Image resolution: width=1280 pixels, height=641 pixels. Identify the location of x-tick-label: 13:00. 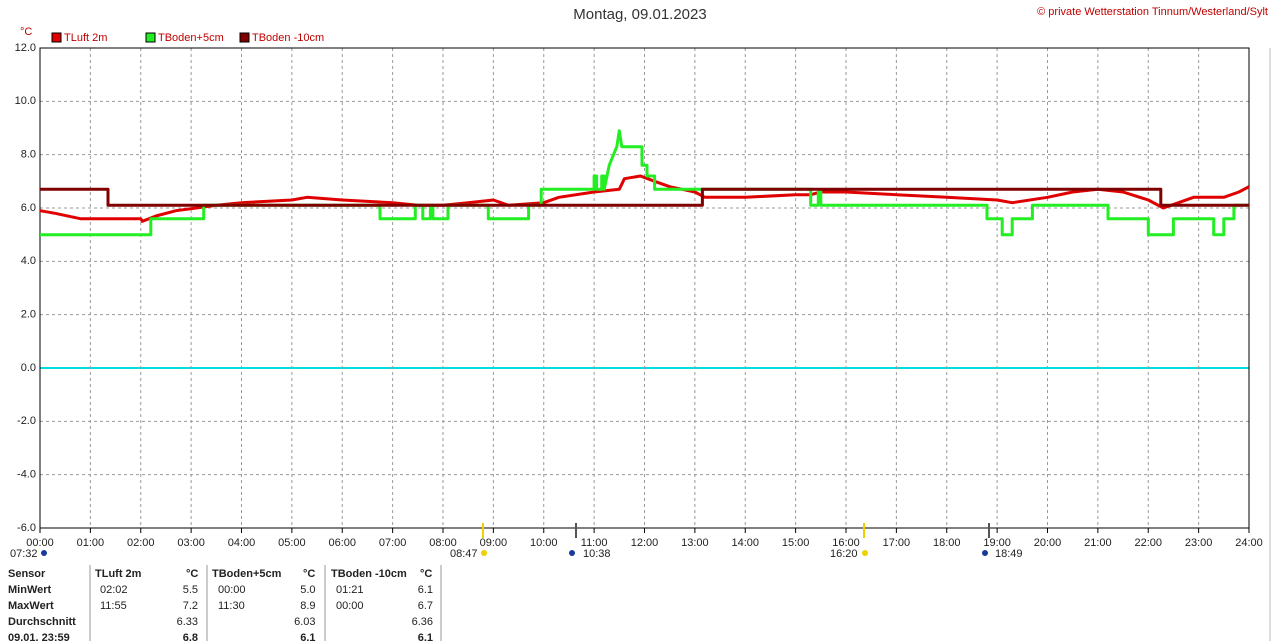
(695, 543).